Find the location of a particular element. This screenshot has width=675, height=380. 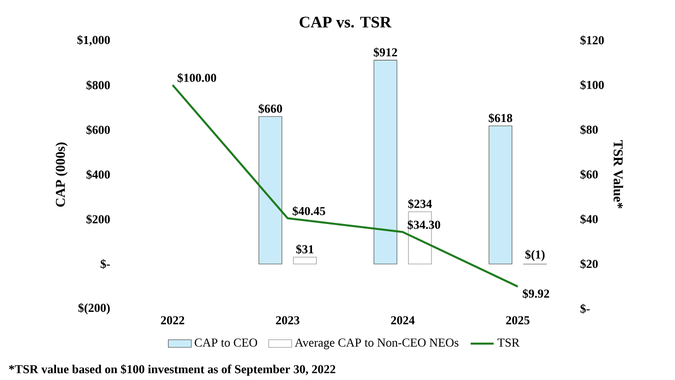

data-label: $40.45 is located at coordinates (309, 211).